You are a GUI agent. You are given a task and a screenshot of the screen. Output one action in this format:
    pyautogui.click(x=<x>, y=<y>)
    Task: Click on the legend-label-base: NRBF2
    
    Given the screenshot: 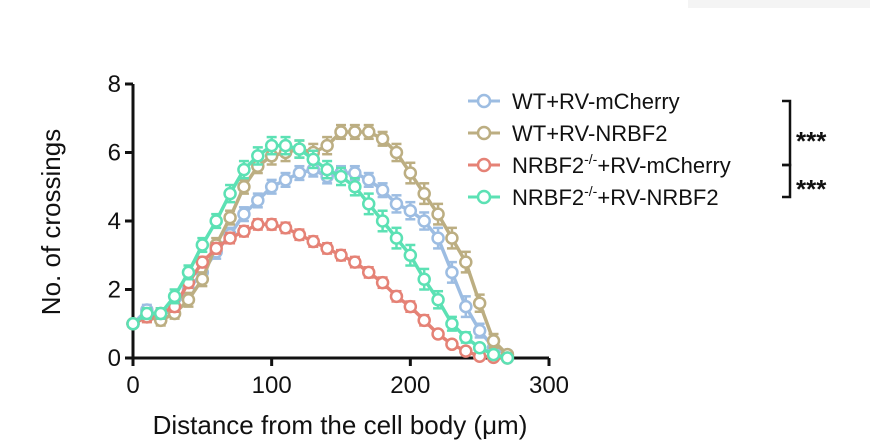 What is the action you would take?
    pyautogui.click(x=548, y=197)
    